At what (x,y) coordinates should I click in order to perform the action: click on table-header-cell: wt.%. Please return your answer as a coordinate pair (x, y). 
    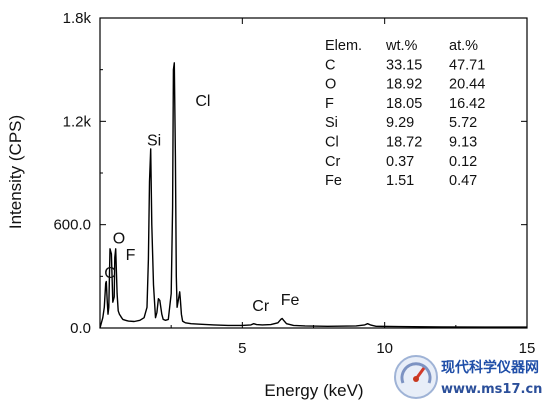
    Looking at the image, I should click on (401, 46).